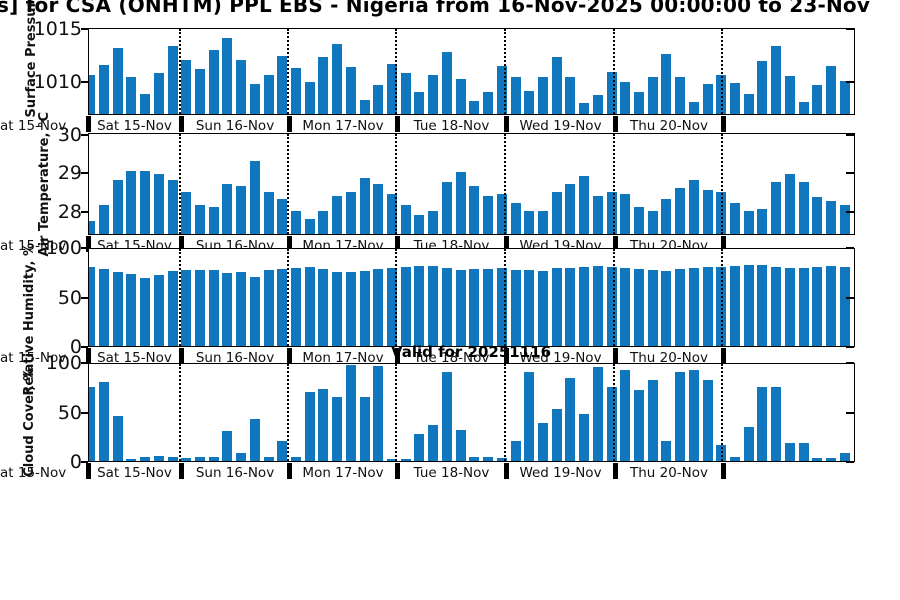 Image resolution: width=900 pixels, height=600 pixels. Describe the element at coordinates (44, 184) in the screenshot. I see `y-axis-label: Air Temperature, °C` at that location.